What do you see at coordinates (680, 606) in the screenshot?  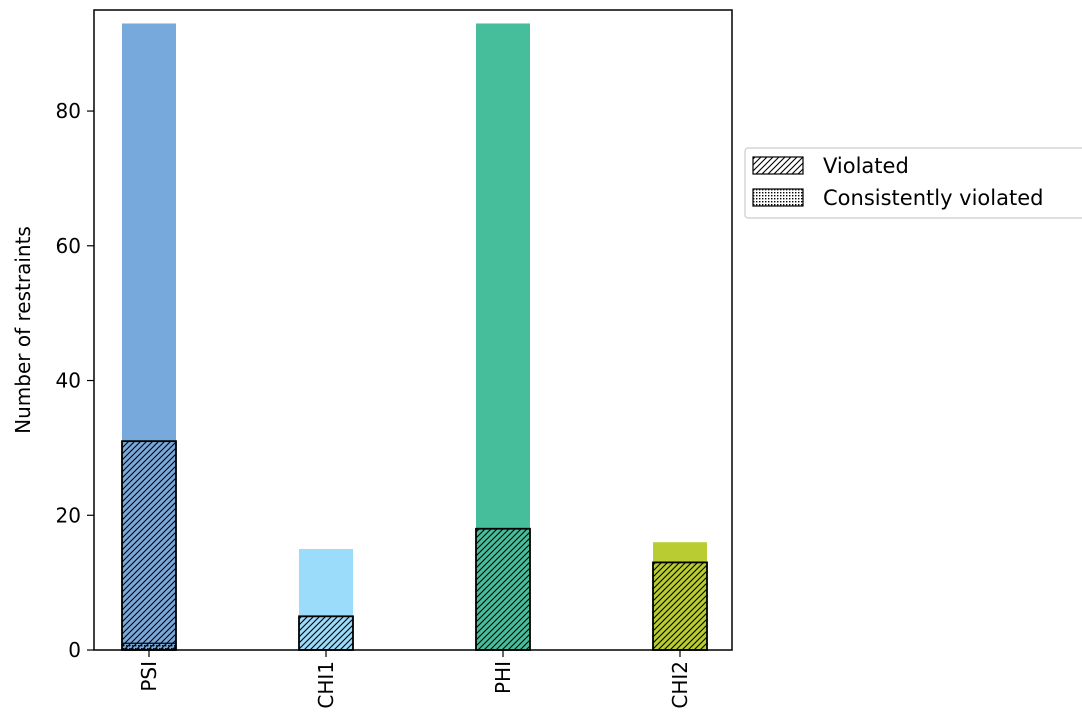 I see `bar-violated-chi2` at bounding box center [680, 606].